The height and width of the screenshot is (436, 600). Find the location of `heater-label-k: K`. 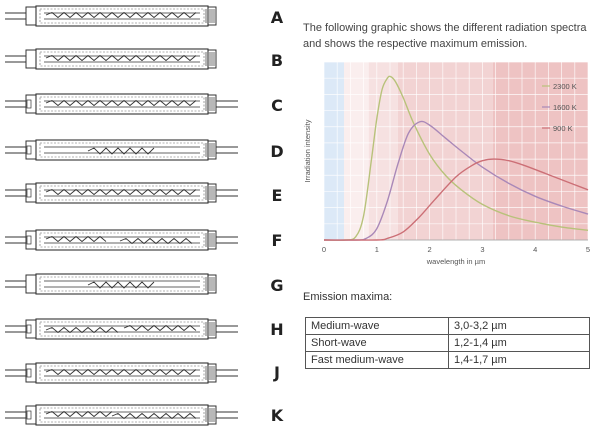

heater-label-k: K is located at coordinates (277, 415).